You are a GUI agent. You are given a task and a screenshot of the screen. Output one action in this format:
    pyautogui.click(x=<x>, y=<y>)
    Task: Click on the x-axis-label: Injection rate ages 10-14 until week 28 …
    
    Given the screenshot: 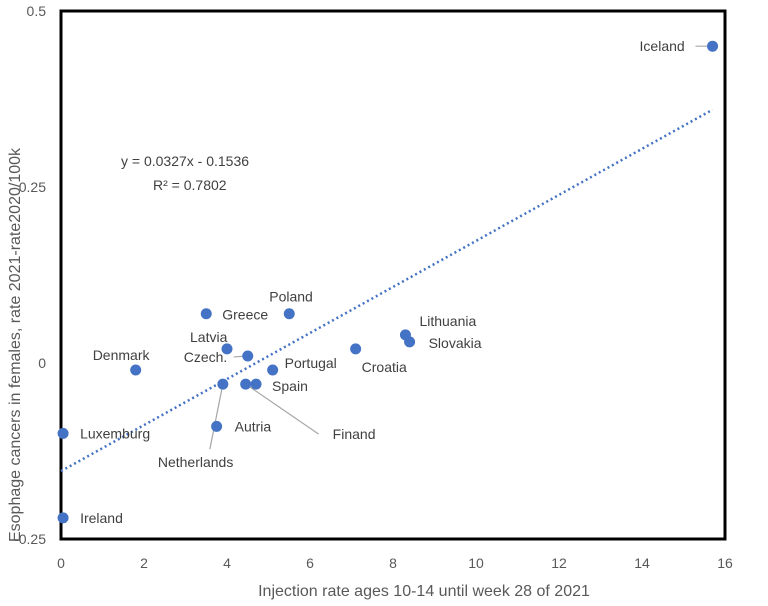 What is the action you would take?
    pyautogui.click(x=424, y=591)
    